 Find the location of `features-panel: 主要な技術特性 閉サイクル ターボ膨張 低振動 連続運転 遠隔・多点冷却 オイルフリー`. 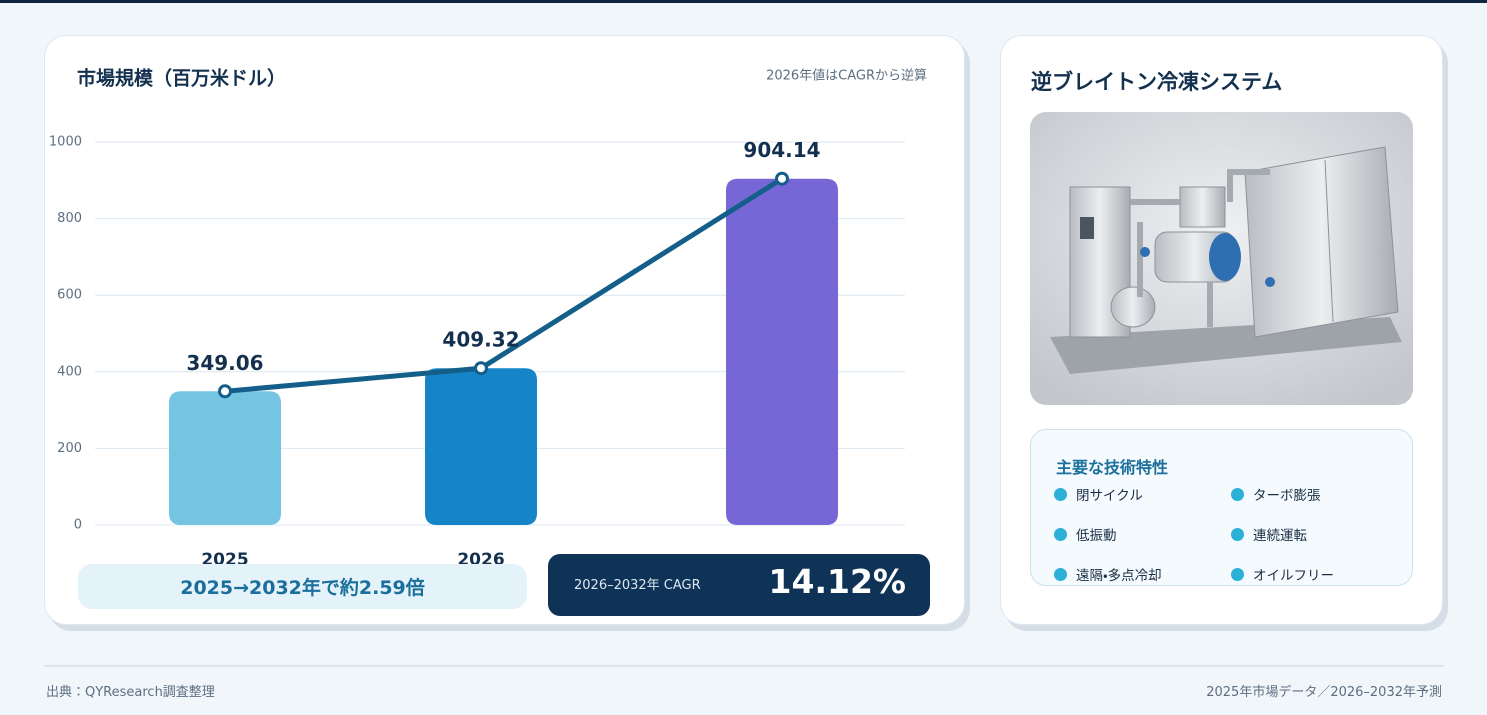

features-panel: 主要な技術特性 閉サイクル ターボ膨張 低振動 連続運転 遠隔・多点冷却 オイルフリー is located at coordinates (1221, 507).